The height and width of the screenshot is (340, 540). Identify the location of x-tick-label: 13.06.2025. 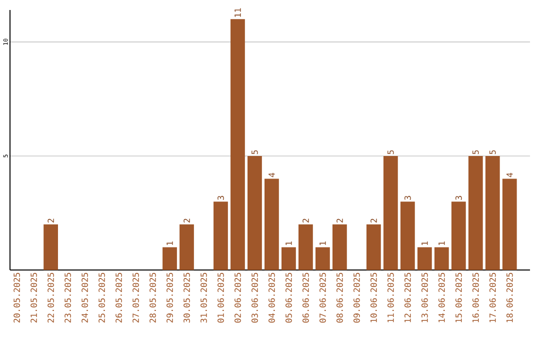
(424, 297).